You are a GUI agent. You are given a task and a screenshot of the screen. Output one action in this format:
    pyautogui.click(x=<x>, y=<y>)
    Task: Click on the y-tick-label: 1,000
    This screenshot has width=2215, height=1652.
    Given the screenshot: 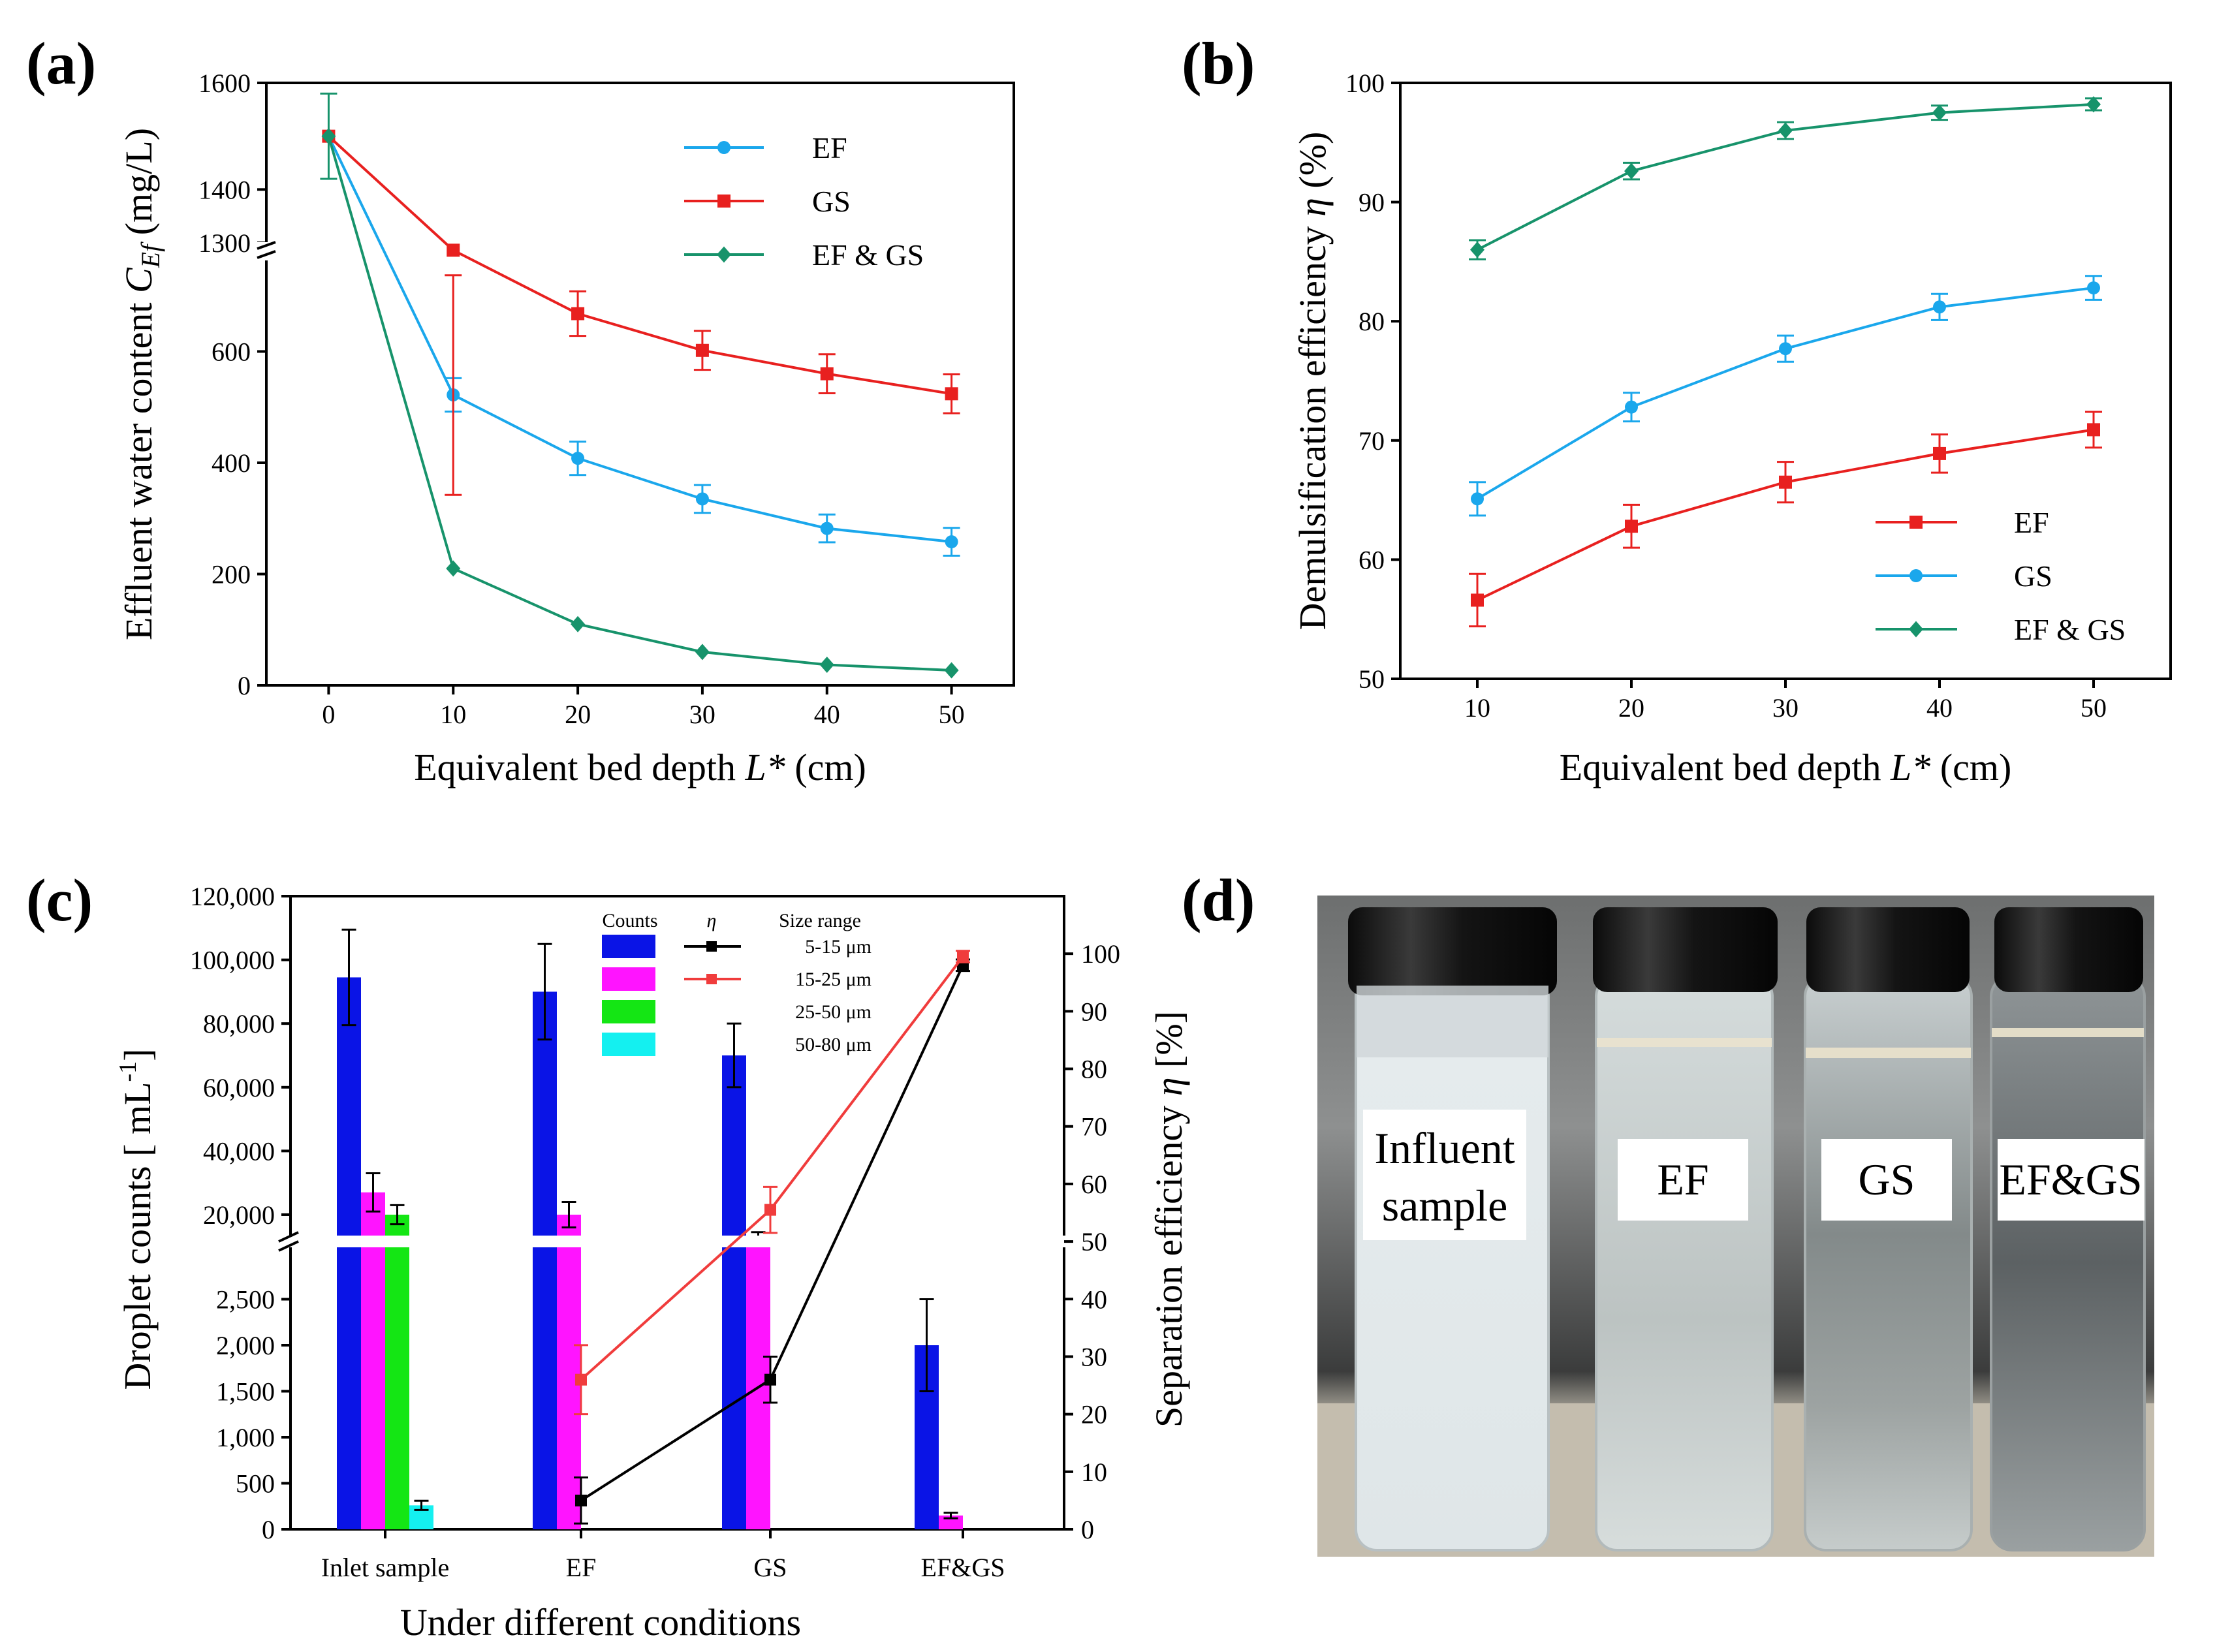 What is the action you would take?
    pyautogui.click(x=245, y=1437)
    